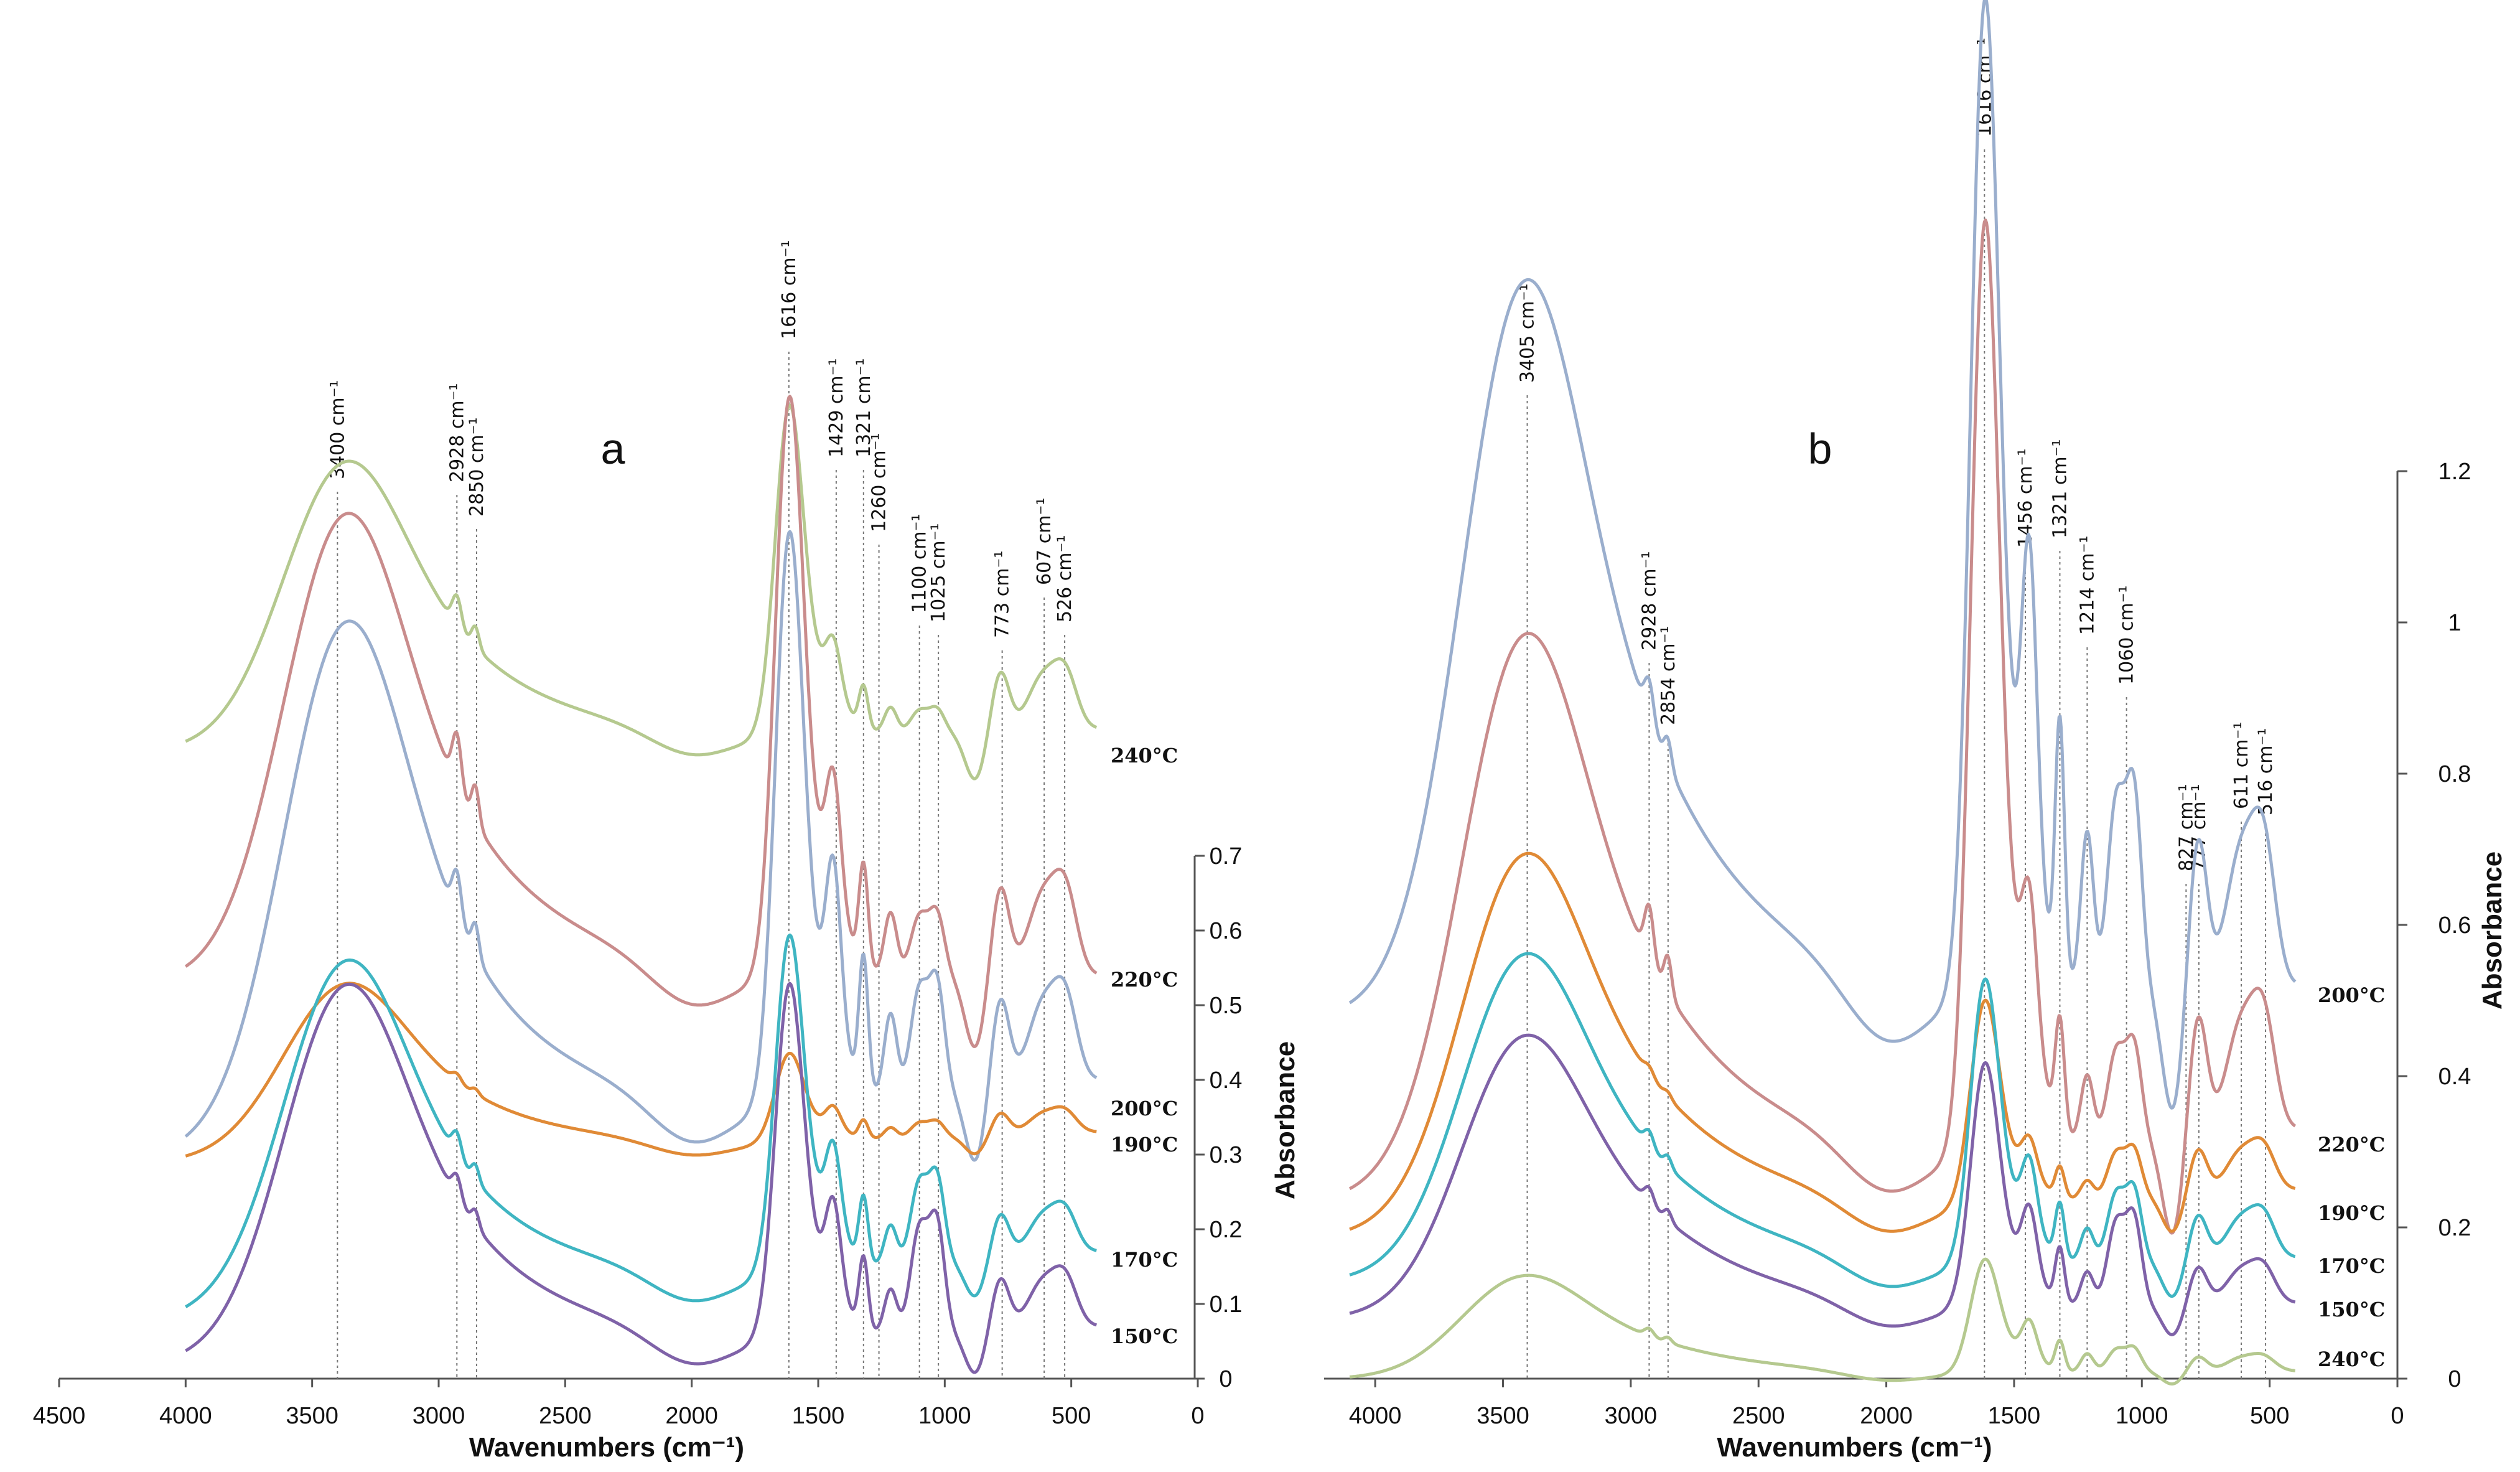 The image size is (2520, 1472). I want to click on peak-label: 1429 cm⁻¹, so click(836, 408).